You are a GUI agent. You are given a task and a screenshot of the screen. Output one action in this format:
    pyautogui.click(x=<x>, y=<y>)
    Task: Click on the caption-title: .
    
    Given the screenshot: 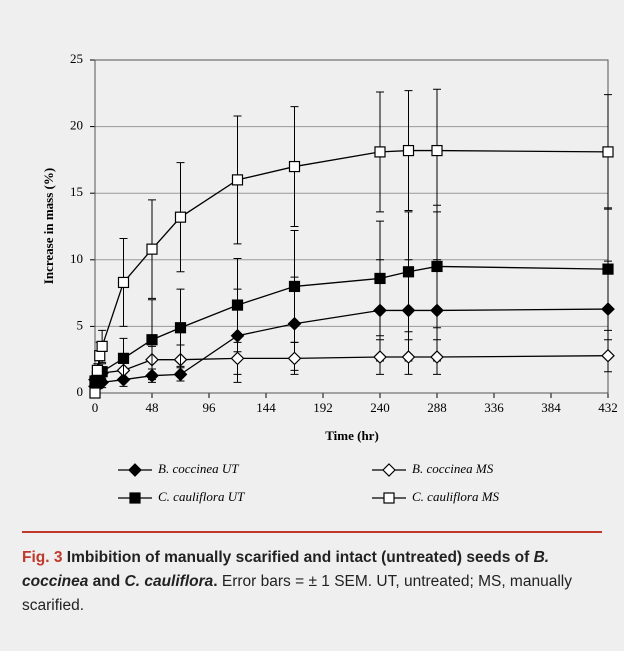 What is the action you would take?
    pyautogui.click(x=215, y=581)
    